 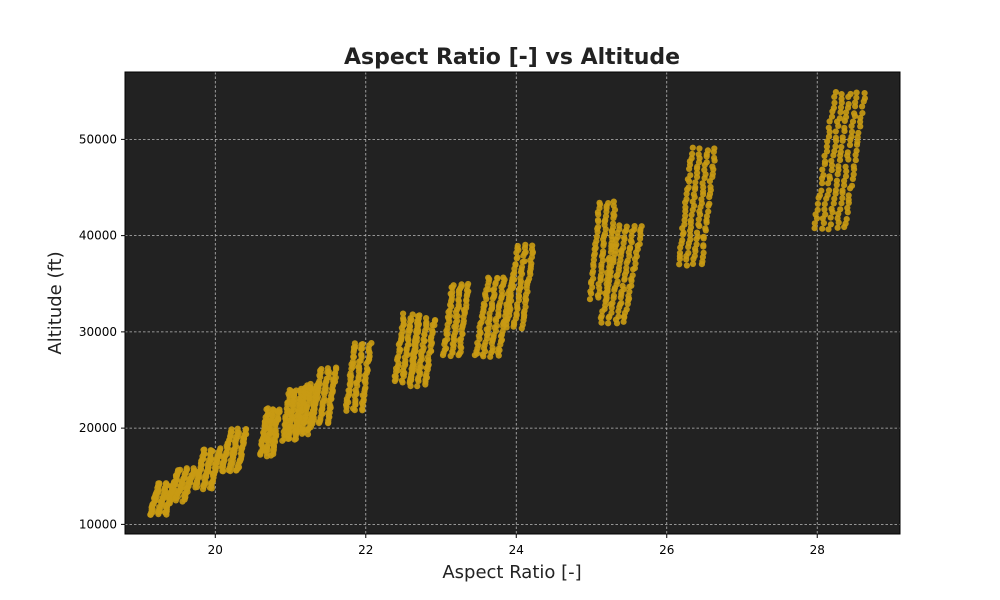 What do you see at coordinates (215, 550) in the screenshot?
I see `x-tick-label: 20` at bounding box center [215, 550].